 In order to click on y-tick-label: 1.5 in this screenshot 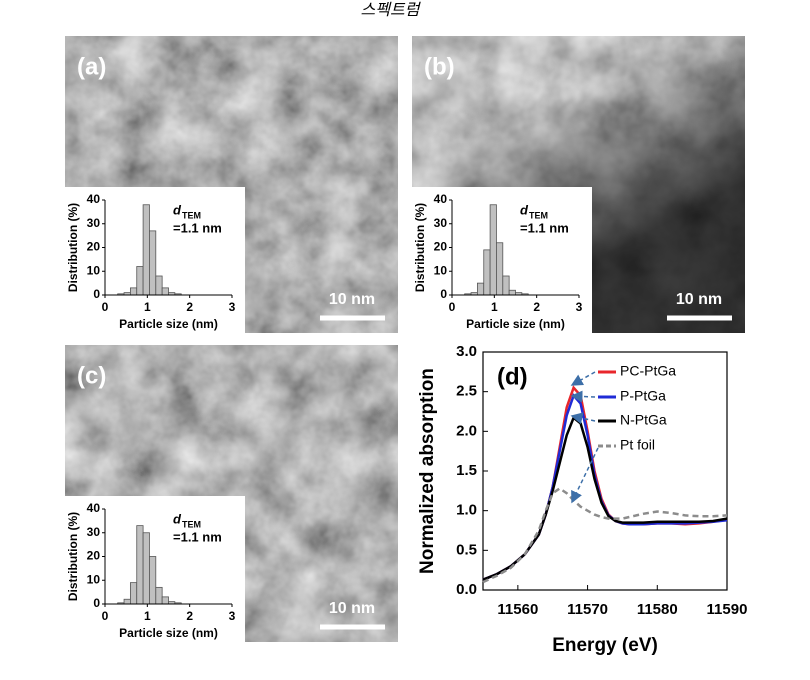, I will do `click(466, 470)`.